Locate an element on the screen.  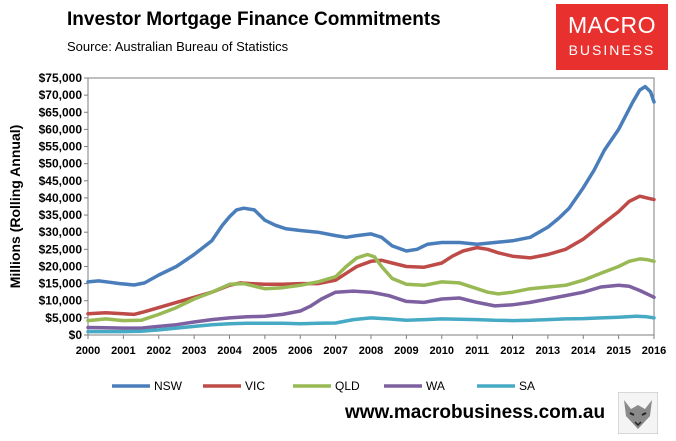
y-tick-label: $40,000 is located at coordinates (61, 198).